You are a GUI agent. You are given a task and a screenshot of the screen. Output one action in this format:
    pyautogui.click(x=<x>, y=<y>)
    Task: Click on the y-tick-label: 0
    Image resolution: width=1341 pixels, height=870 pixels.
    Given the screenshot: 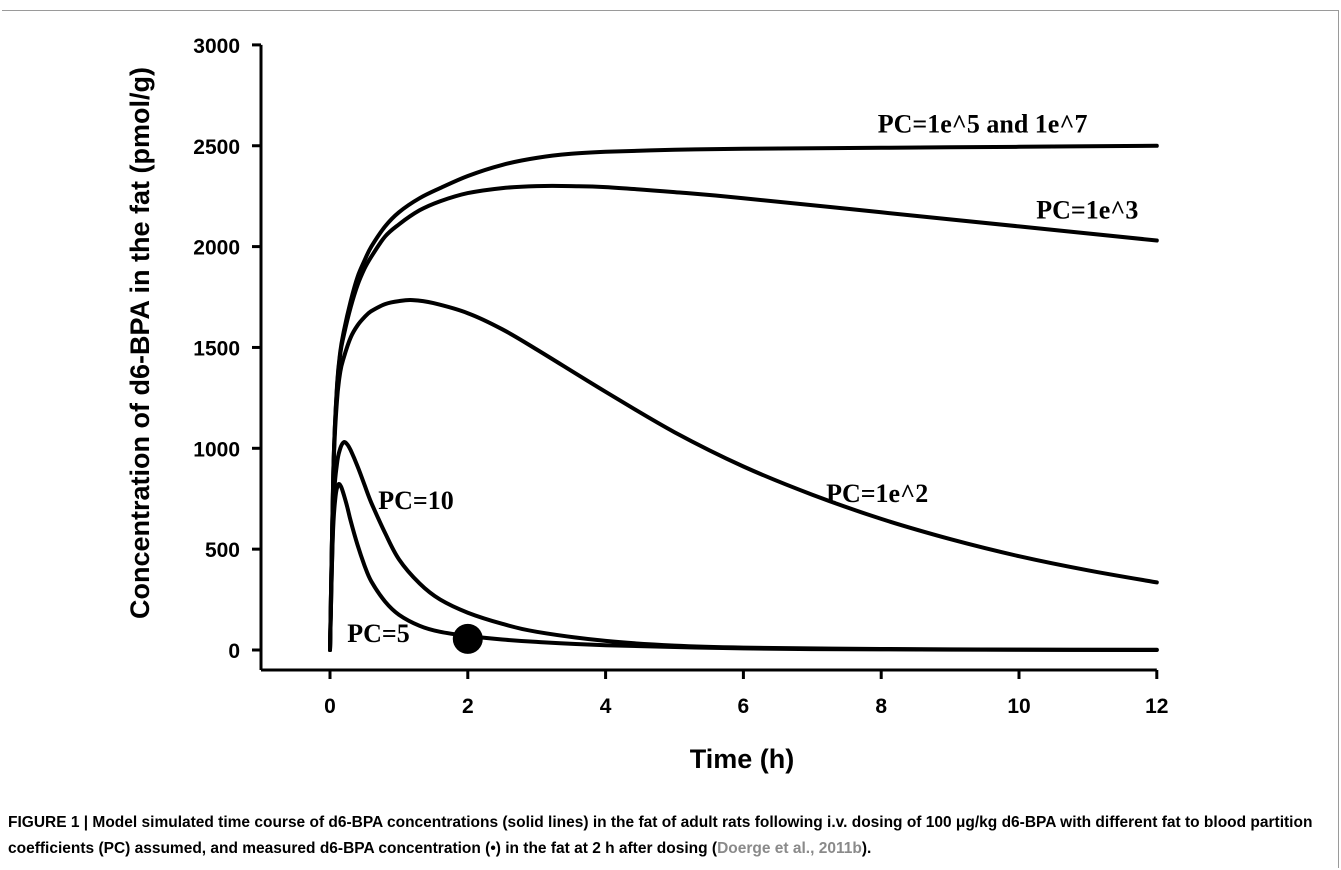 What is the action you would take?
    pyautogui.click(x=234, y=651)
    